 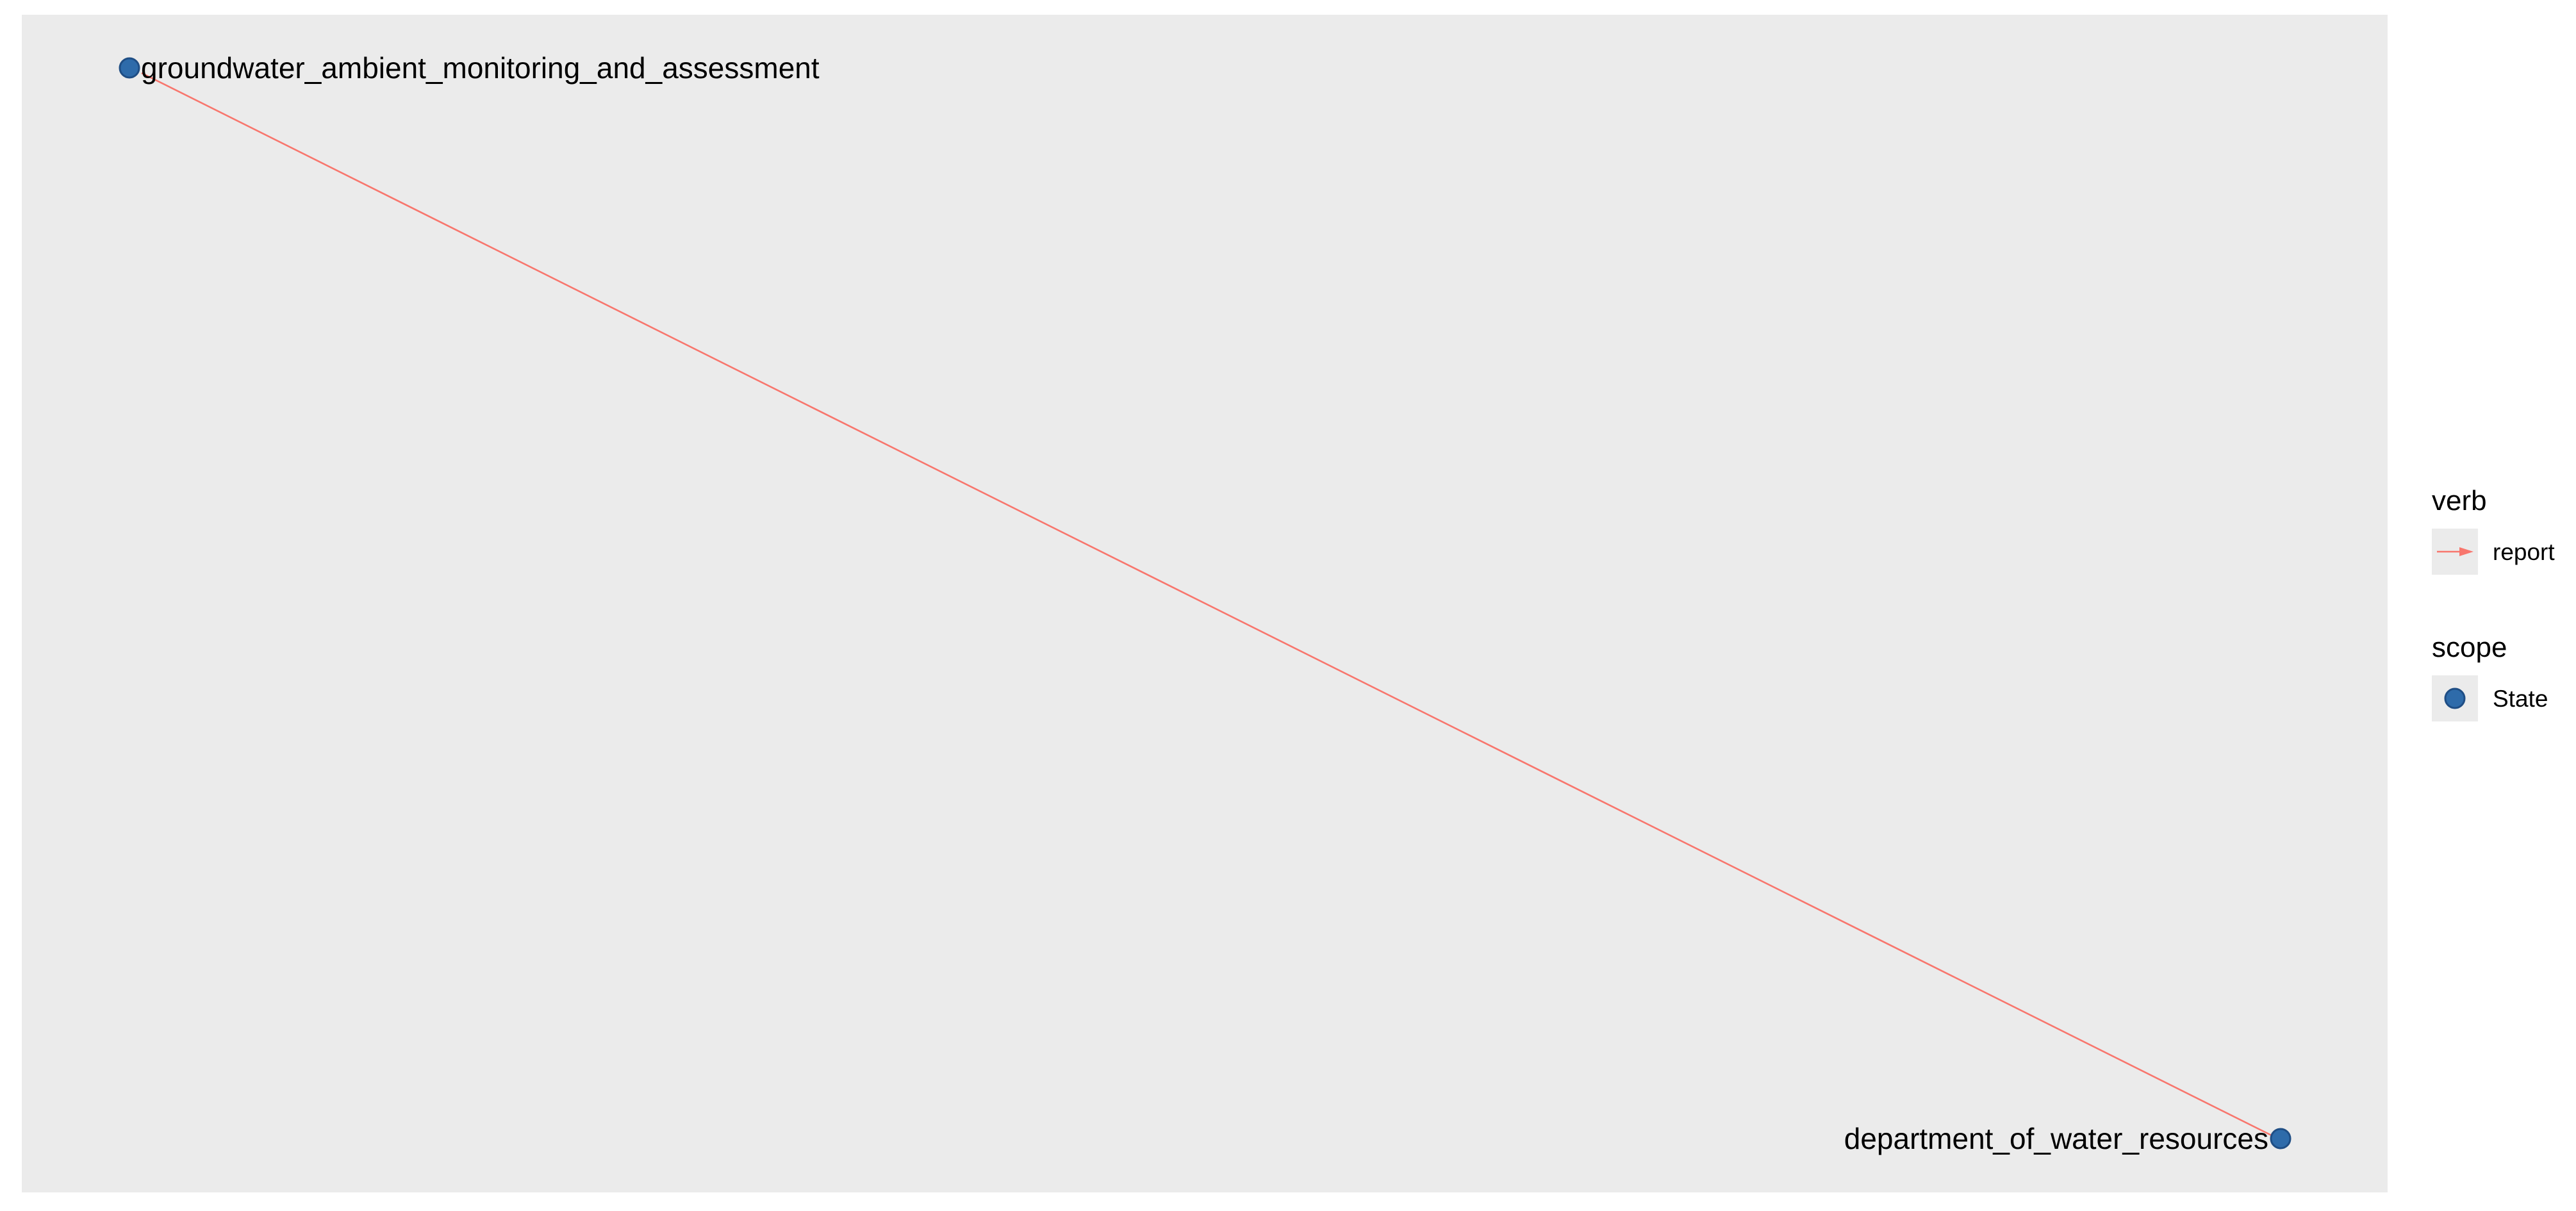 I want to click on node-label-dwr: department_of_water_resources, so click(x=2056, y=1138).